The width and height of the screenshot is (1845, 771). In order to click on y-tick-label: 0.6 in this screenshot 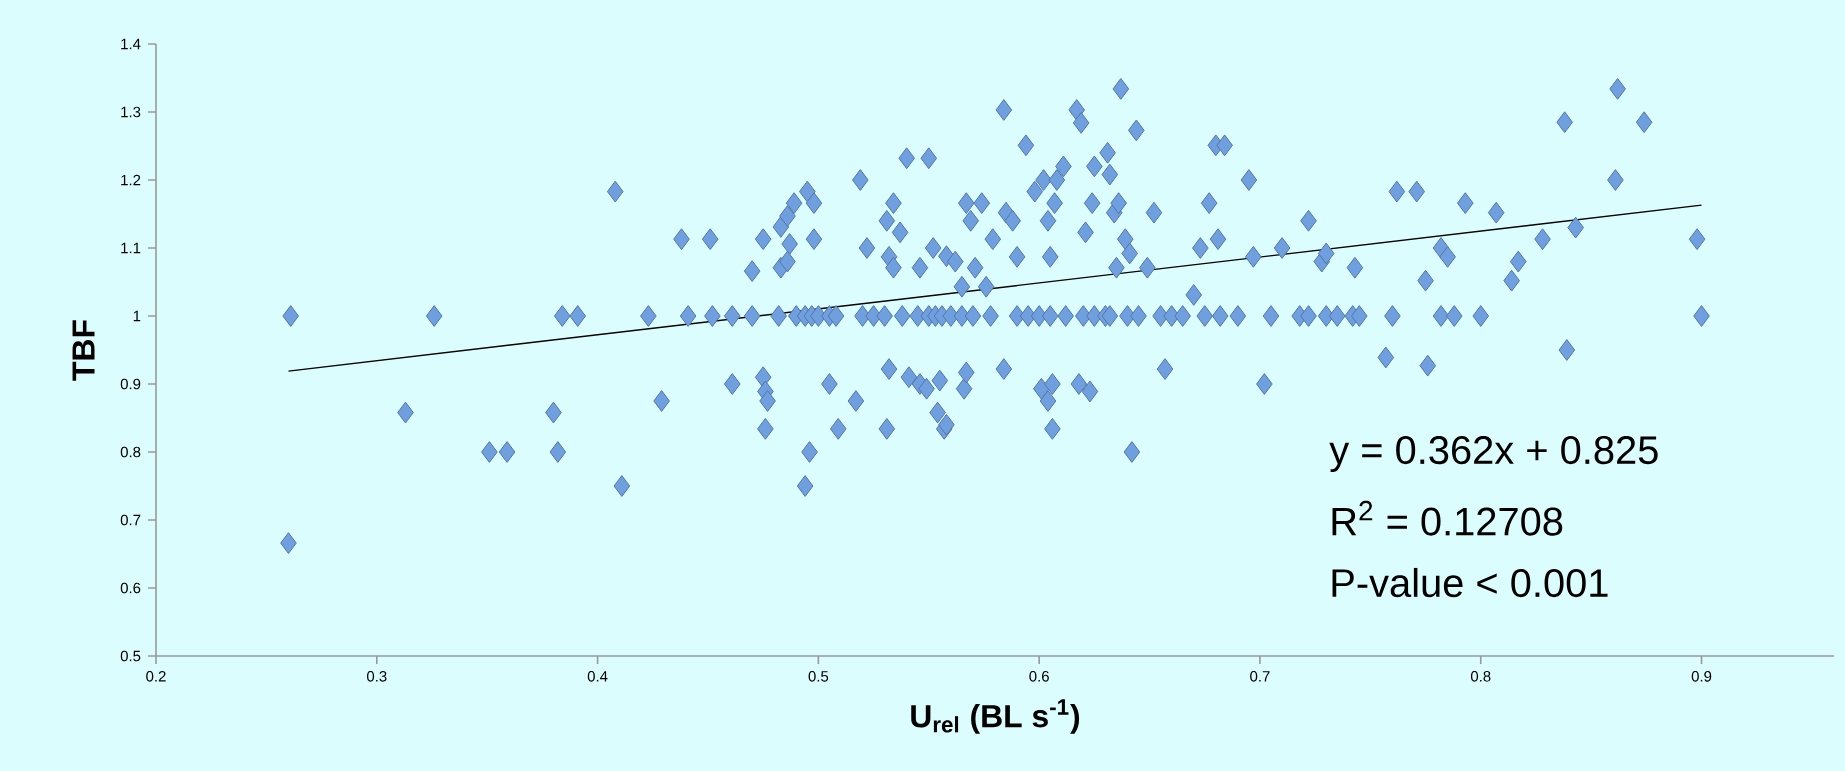, I will do `click(130, 588)`.